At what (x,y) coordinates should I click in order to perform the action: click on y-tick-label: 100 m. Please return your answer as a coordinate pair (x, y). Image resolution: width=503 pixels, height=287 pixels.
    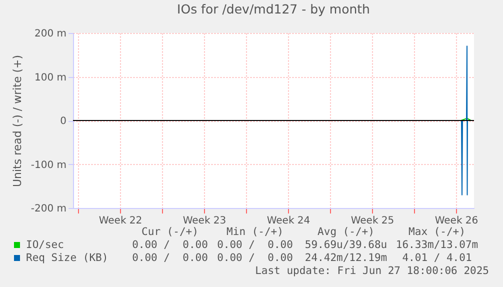
    Looking at the image, I should click on (50, 78).